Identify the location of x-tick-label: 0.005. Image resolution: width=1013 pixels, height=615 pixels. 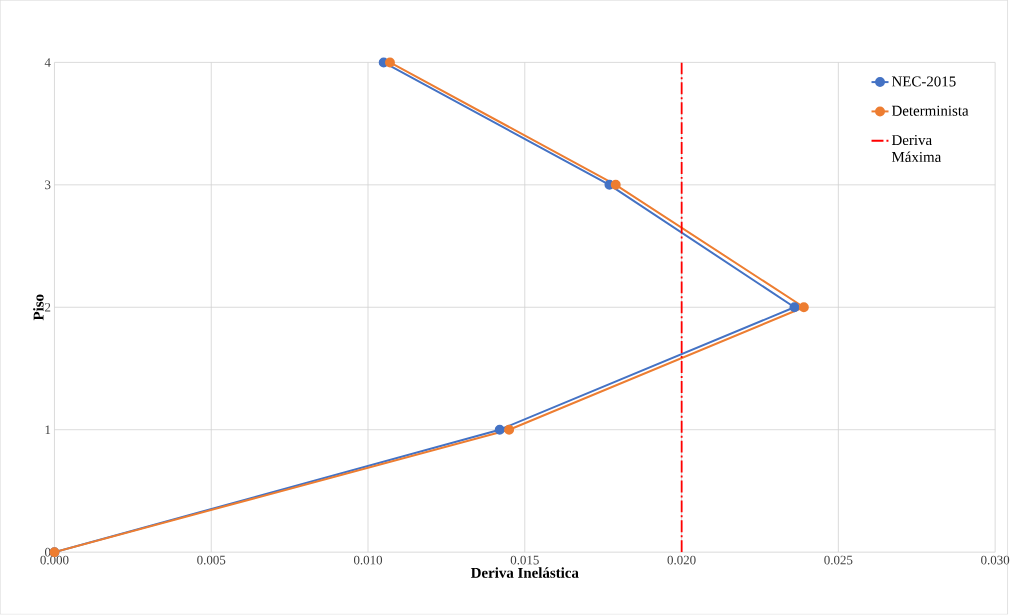
(211, 560).